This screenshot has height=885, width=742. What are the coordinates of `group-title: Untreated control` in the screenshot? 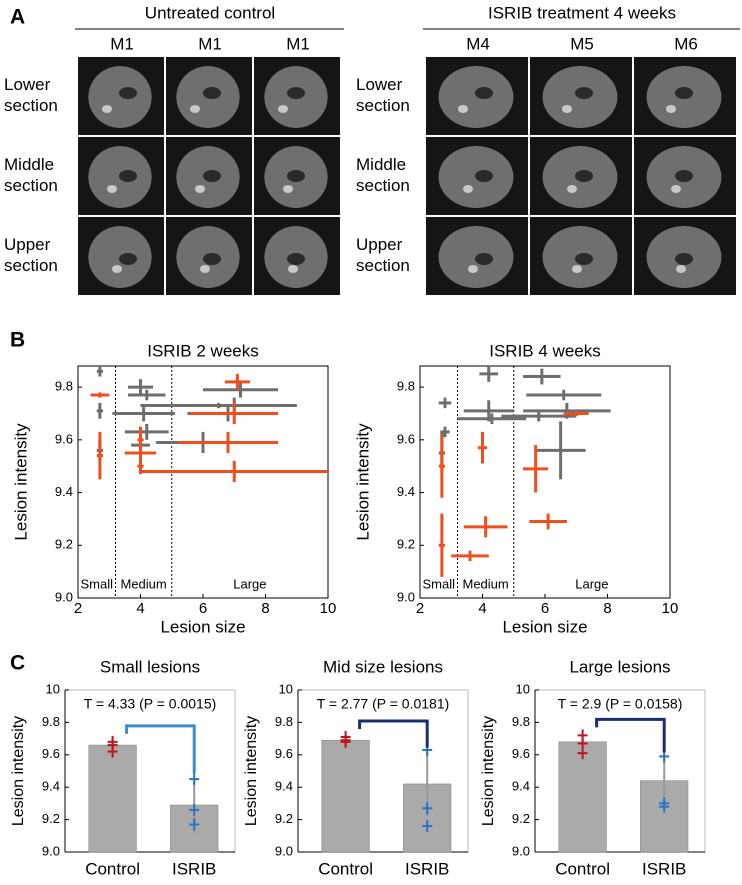 It's located at (210, 12).